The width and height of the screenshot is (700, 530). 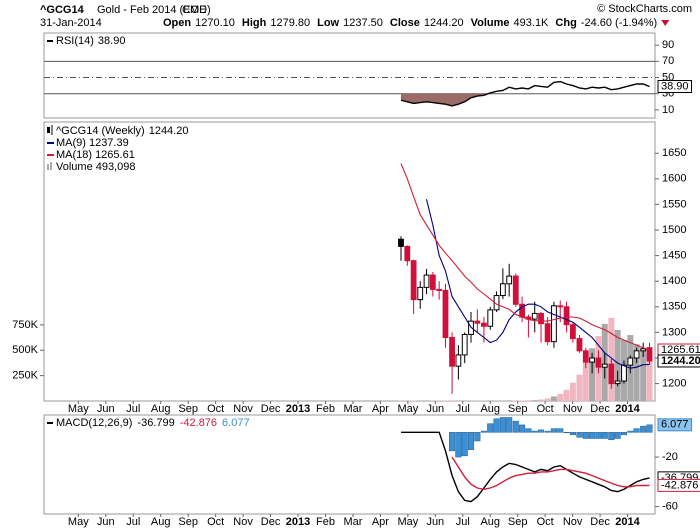 I want to click on quote-value: 1244.20, so click(x=444, y=23).